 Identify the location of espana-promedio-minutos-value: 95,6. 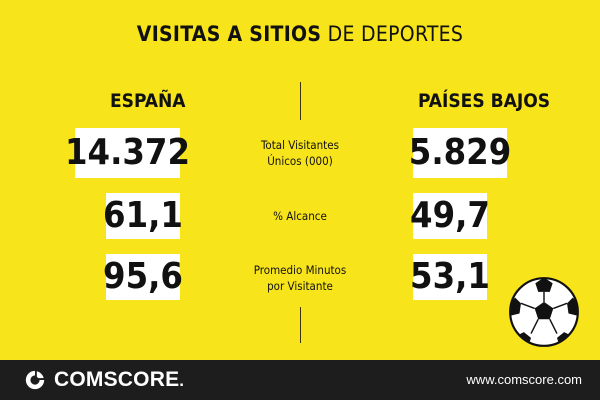
(143, 277).